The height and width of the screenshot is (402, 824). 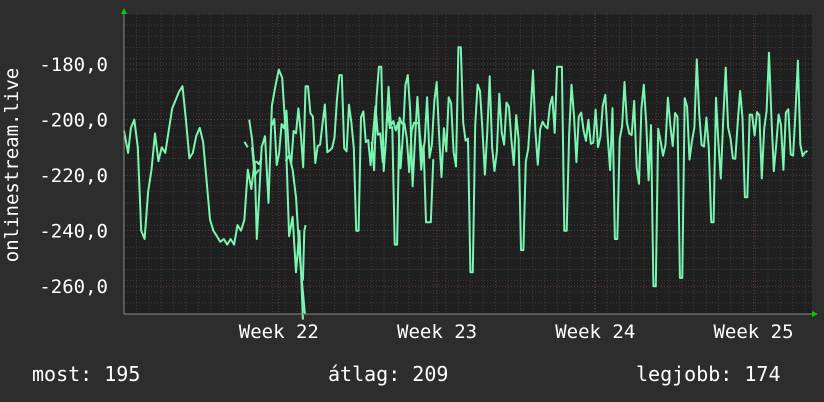 What do you see at coordinates (124, 11) in the screenshot?
I see `y-axis-arrow-icon` at bounding box center [124, 11].